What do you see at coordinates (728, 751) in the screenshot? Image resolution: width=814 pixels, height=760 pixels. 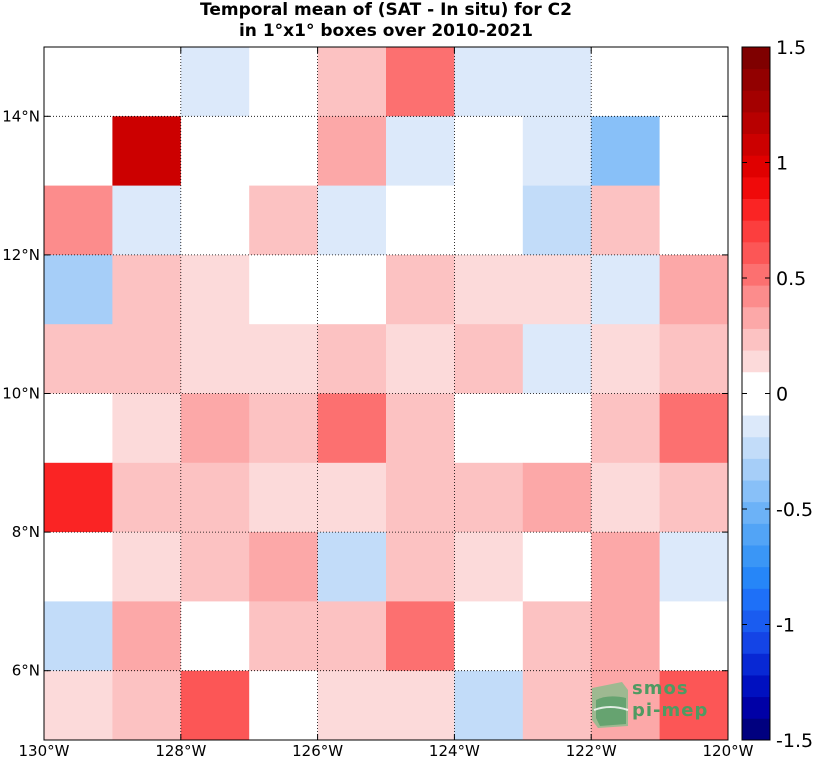 I see `x-tick-label: 120°W` at bounding box center [728, 751].